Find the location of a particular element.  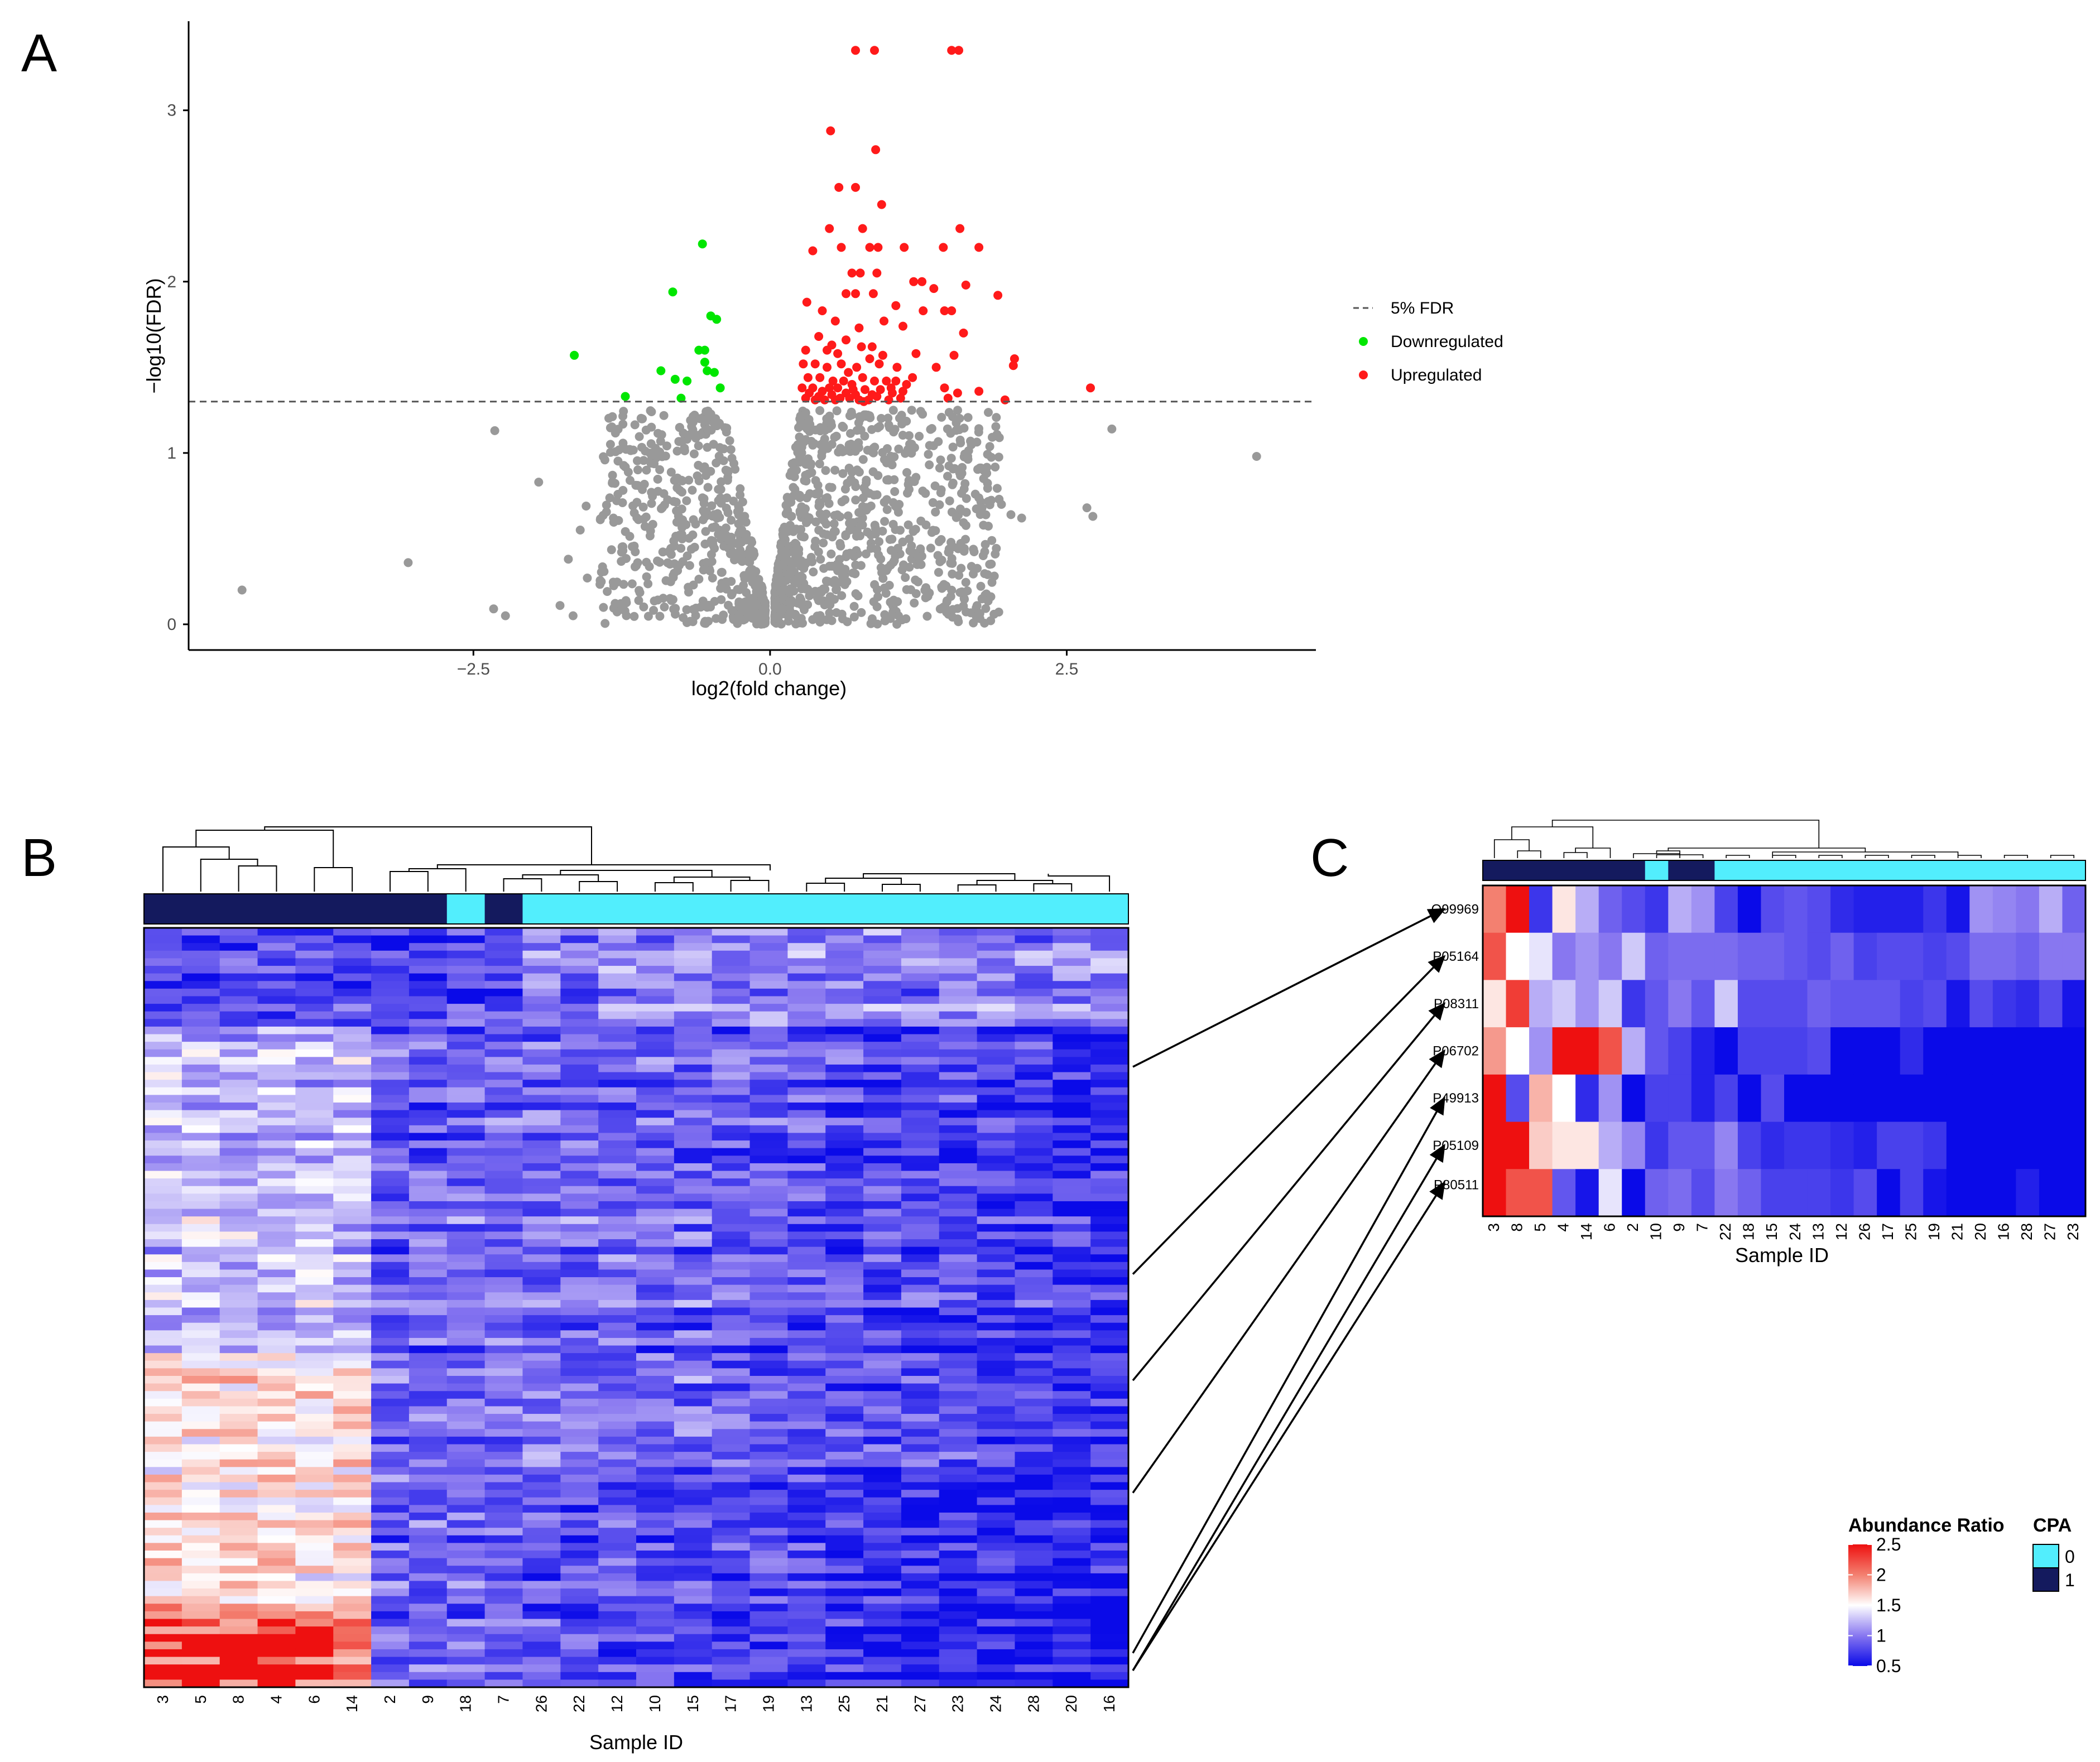

heatmap-b-col-label: 7 is located at coordinates (503, 1699).